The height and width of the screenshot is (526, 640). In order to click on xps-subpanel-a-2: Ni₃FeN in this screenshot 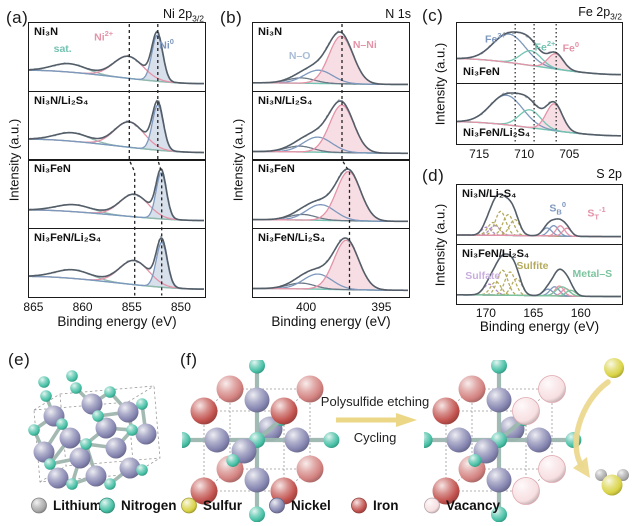, I will do `click(117, 194)`.